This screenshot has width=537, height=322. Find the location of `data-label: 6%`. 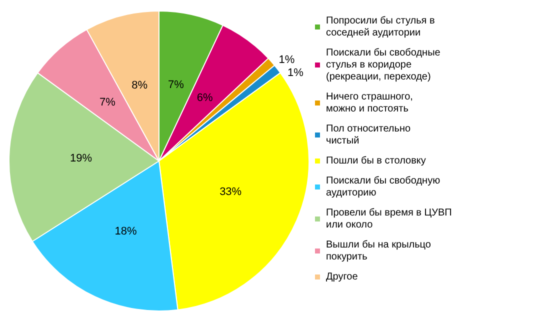

data-label: 6% is located at coordinates (205, 98).